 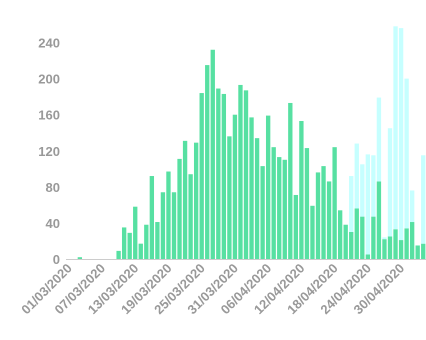 What do you see at coordinates (53, 187) in the screenshot?
I see `y-tick-label: 80` at bounding box center [53, 187].